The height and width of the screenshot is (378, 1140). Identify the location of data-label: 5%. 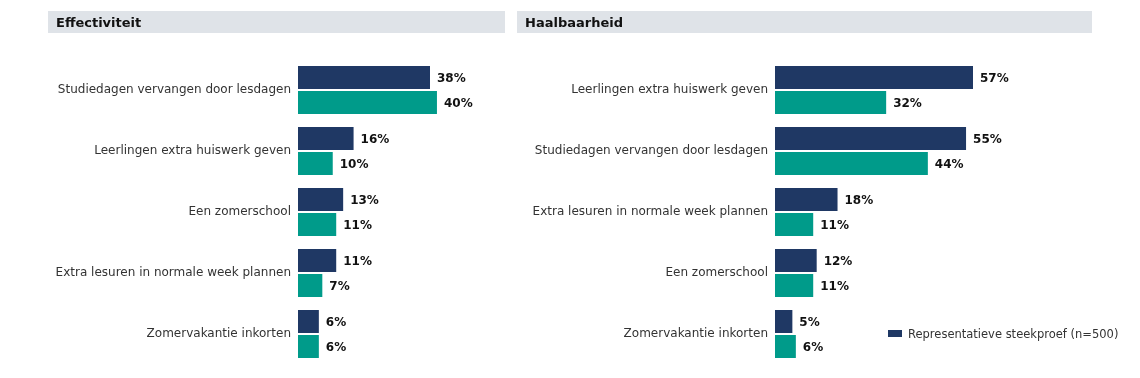
(809, 321).